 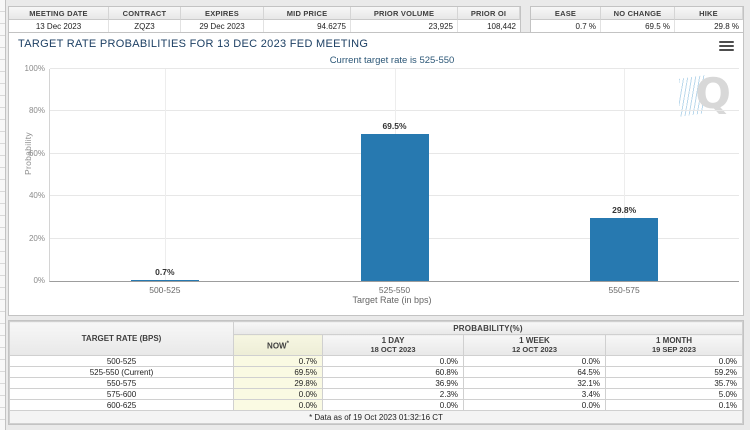 What do you see at coordinates (376, 417) in the screenshot?
I see `data-asof-footnote: * Data as of 19 Oct 2023 01:32:16 CT` at bounding box center [376, 417].